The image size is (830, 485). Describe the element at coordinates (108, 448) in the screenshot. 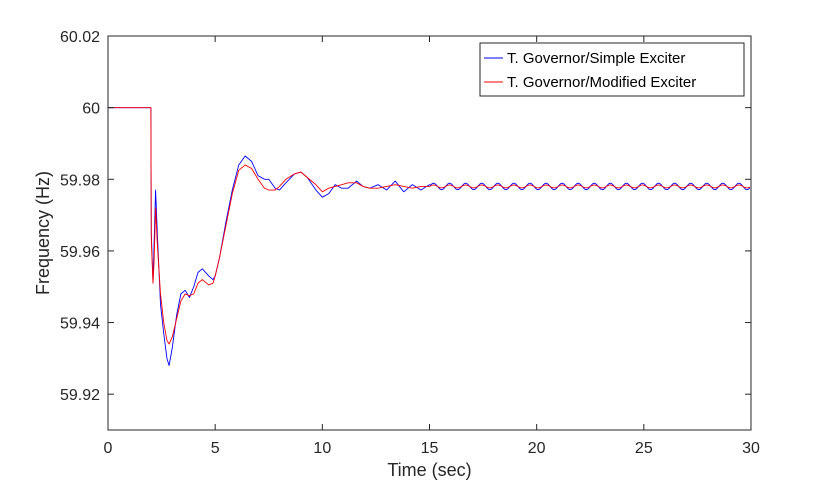

I see `x-tick-label: 0` at that location.